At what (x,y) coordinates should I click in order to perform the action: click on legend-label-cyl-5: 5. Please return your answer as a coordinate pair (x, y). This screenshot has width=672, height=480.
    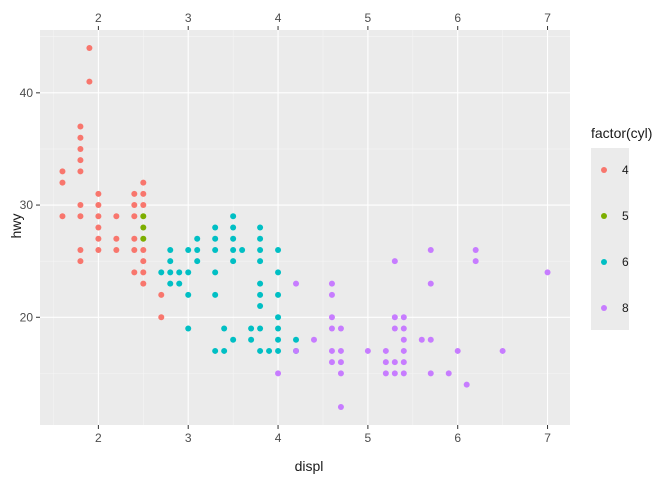
    Looking at the image, I should click on (625, 216).